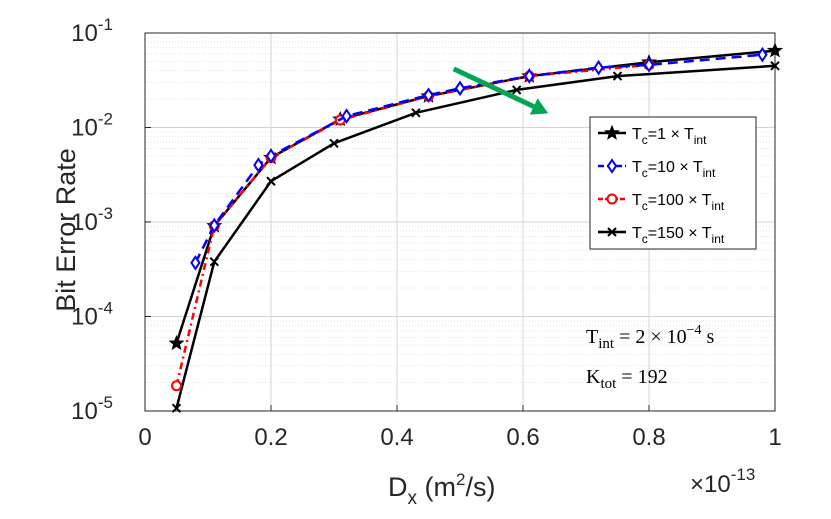 The height and width of the screenshot is (519, 831). I want to click on x-axis-label: Dx (m2/s), so click(441, 489).